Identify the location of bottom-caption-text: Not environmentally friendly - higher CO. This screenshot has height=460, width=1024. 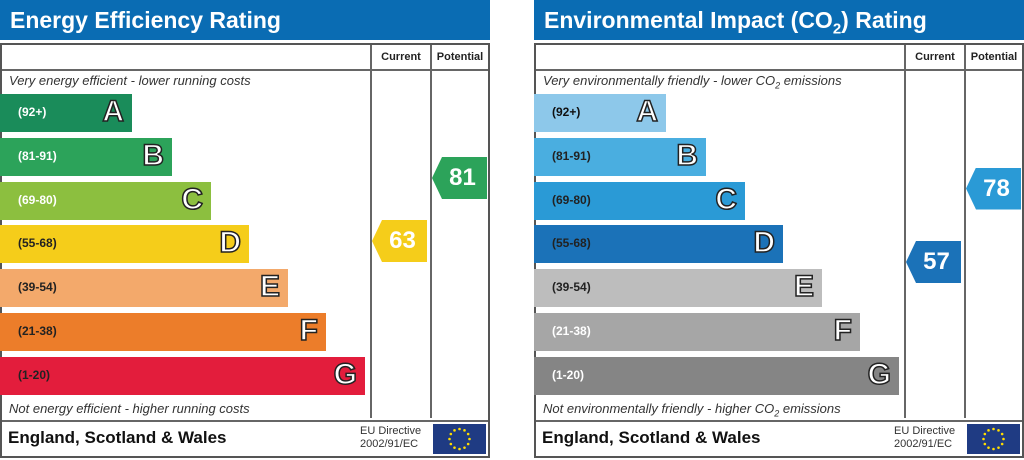
(659, 408).